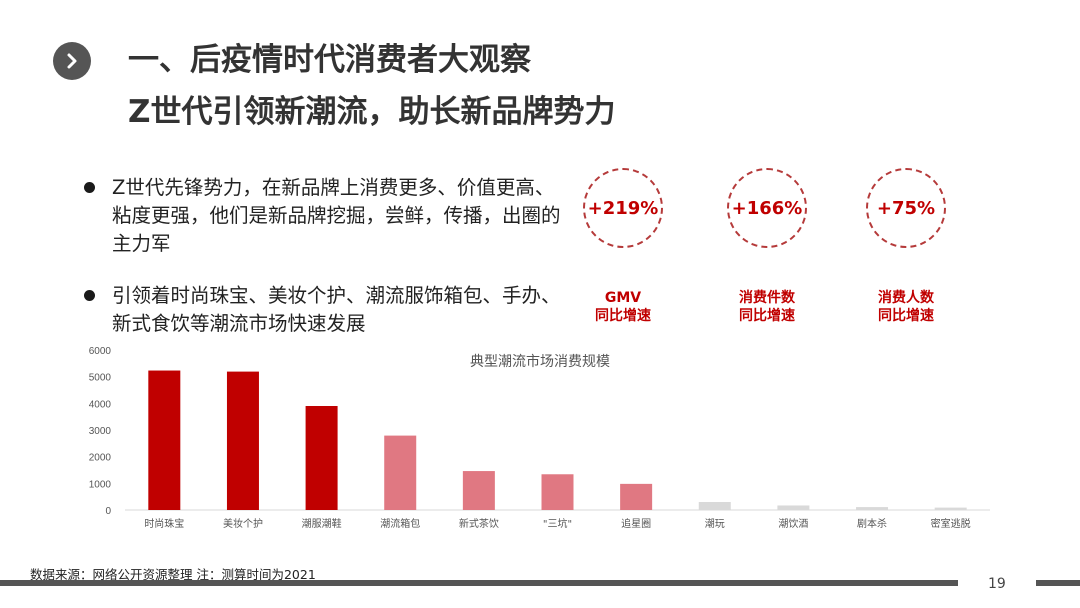  What do you see at coordinates (1058, 583) in the screenshot?
I see `footer-divider-right` at bounding box center [1058, 583].